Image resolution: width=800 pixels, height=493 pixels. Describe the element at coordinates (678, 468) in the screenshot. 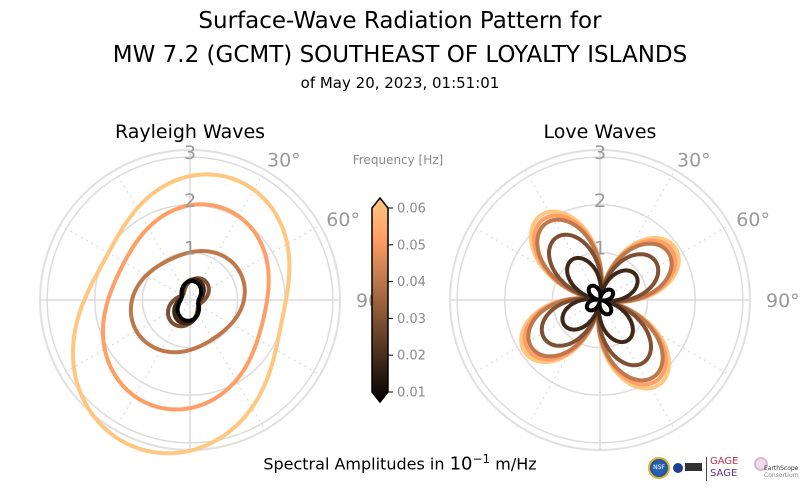

I see `nasa-logo` at that location.